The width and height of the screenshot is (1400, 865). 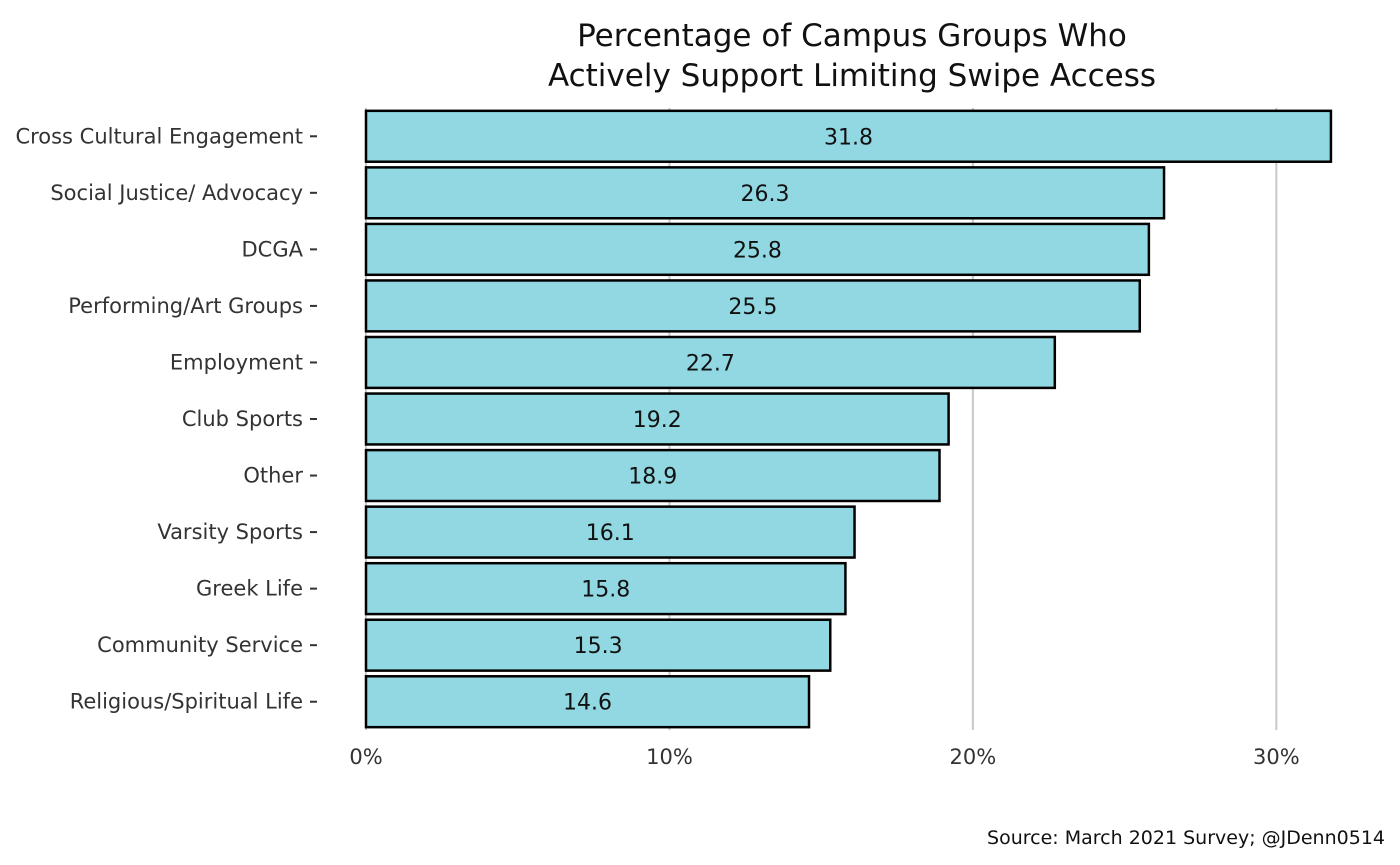 I want to click on category-label: Club Sports, so click(x=242, y=419).